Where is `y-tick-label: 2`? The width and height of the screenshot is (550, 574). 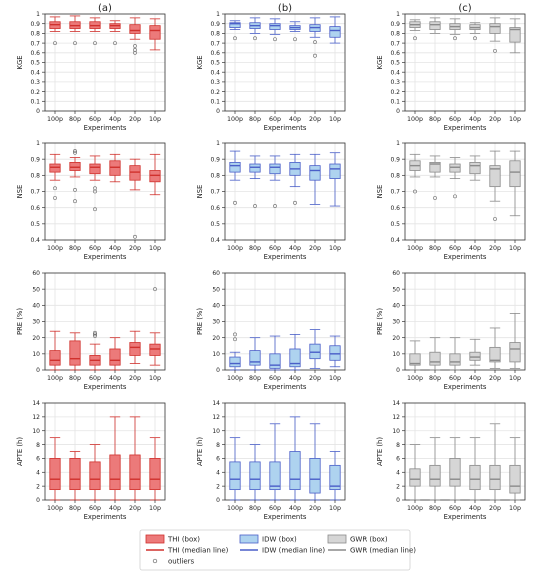
y-tick-label: 2 is located at coordinates (398, 486).